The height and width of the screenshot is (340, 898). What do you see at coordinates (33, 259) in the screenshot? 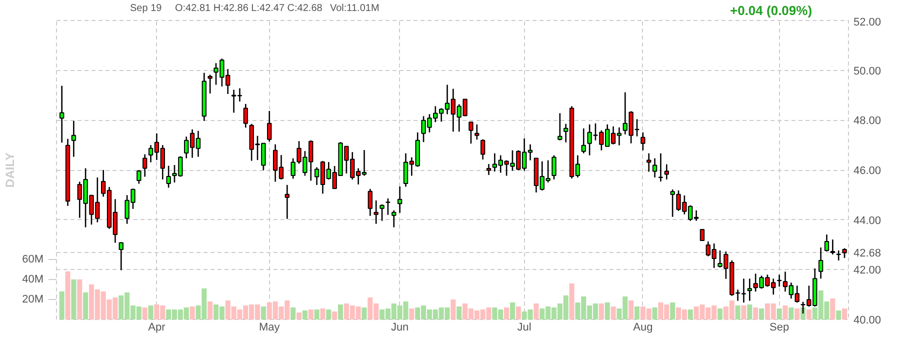
I see `y2-tick-label: 60M` at bounding box center [33, 259].